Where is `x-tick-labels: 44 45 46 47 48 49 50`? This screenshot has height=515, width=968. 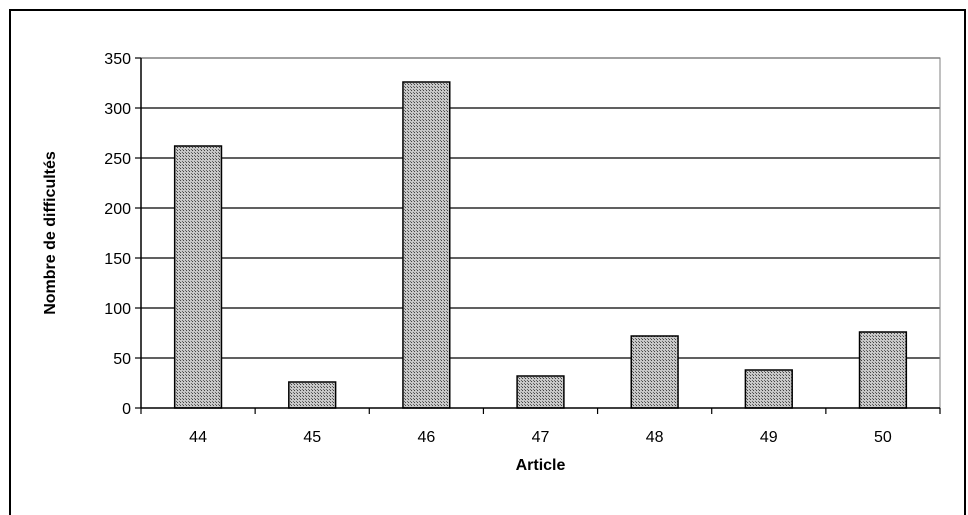
x-tick-labels: 44 45 46 47 48 49 50 is located at coordinates (540, 437).